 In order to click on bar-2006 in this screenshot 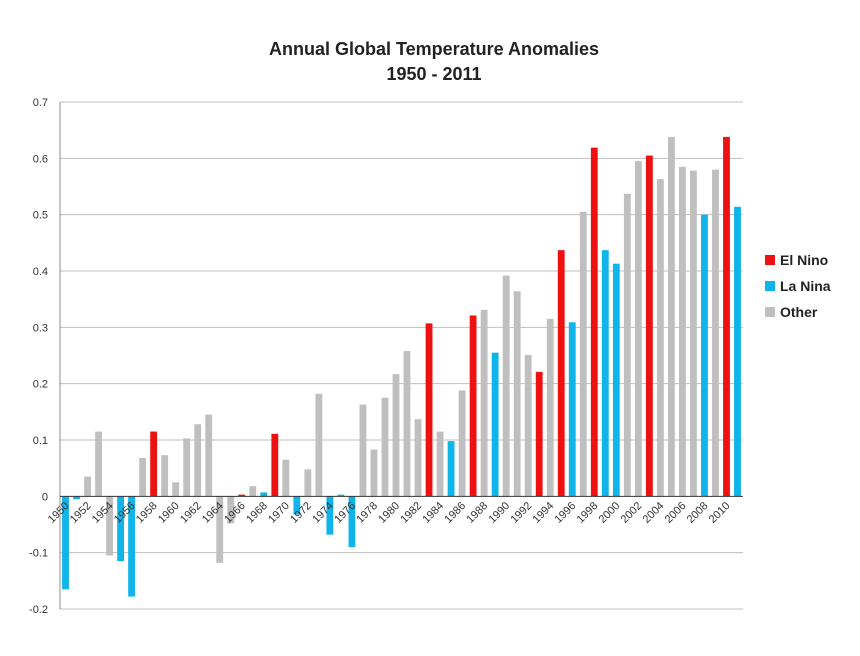, I will do `click(682, 331)`.